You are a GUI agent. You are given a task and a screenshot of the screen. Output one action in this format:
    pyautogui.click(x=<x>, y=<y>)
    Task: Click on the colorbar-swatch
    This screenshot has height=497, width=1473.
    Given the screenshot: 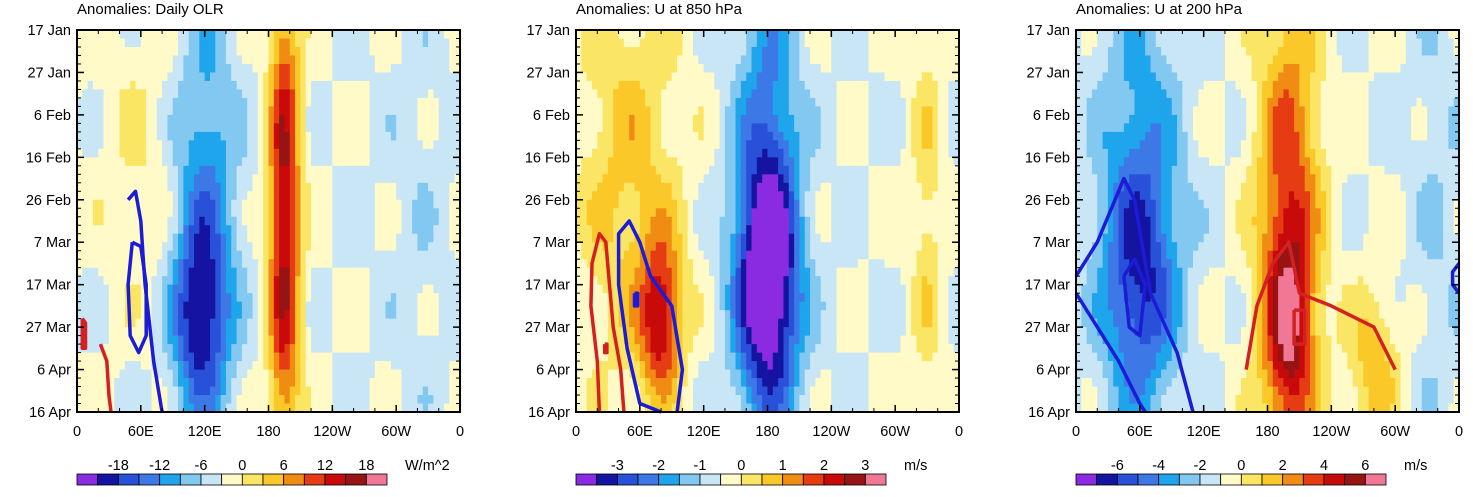 What is the action you would take?
    pyautogui.click(x=232, y=479)
    